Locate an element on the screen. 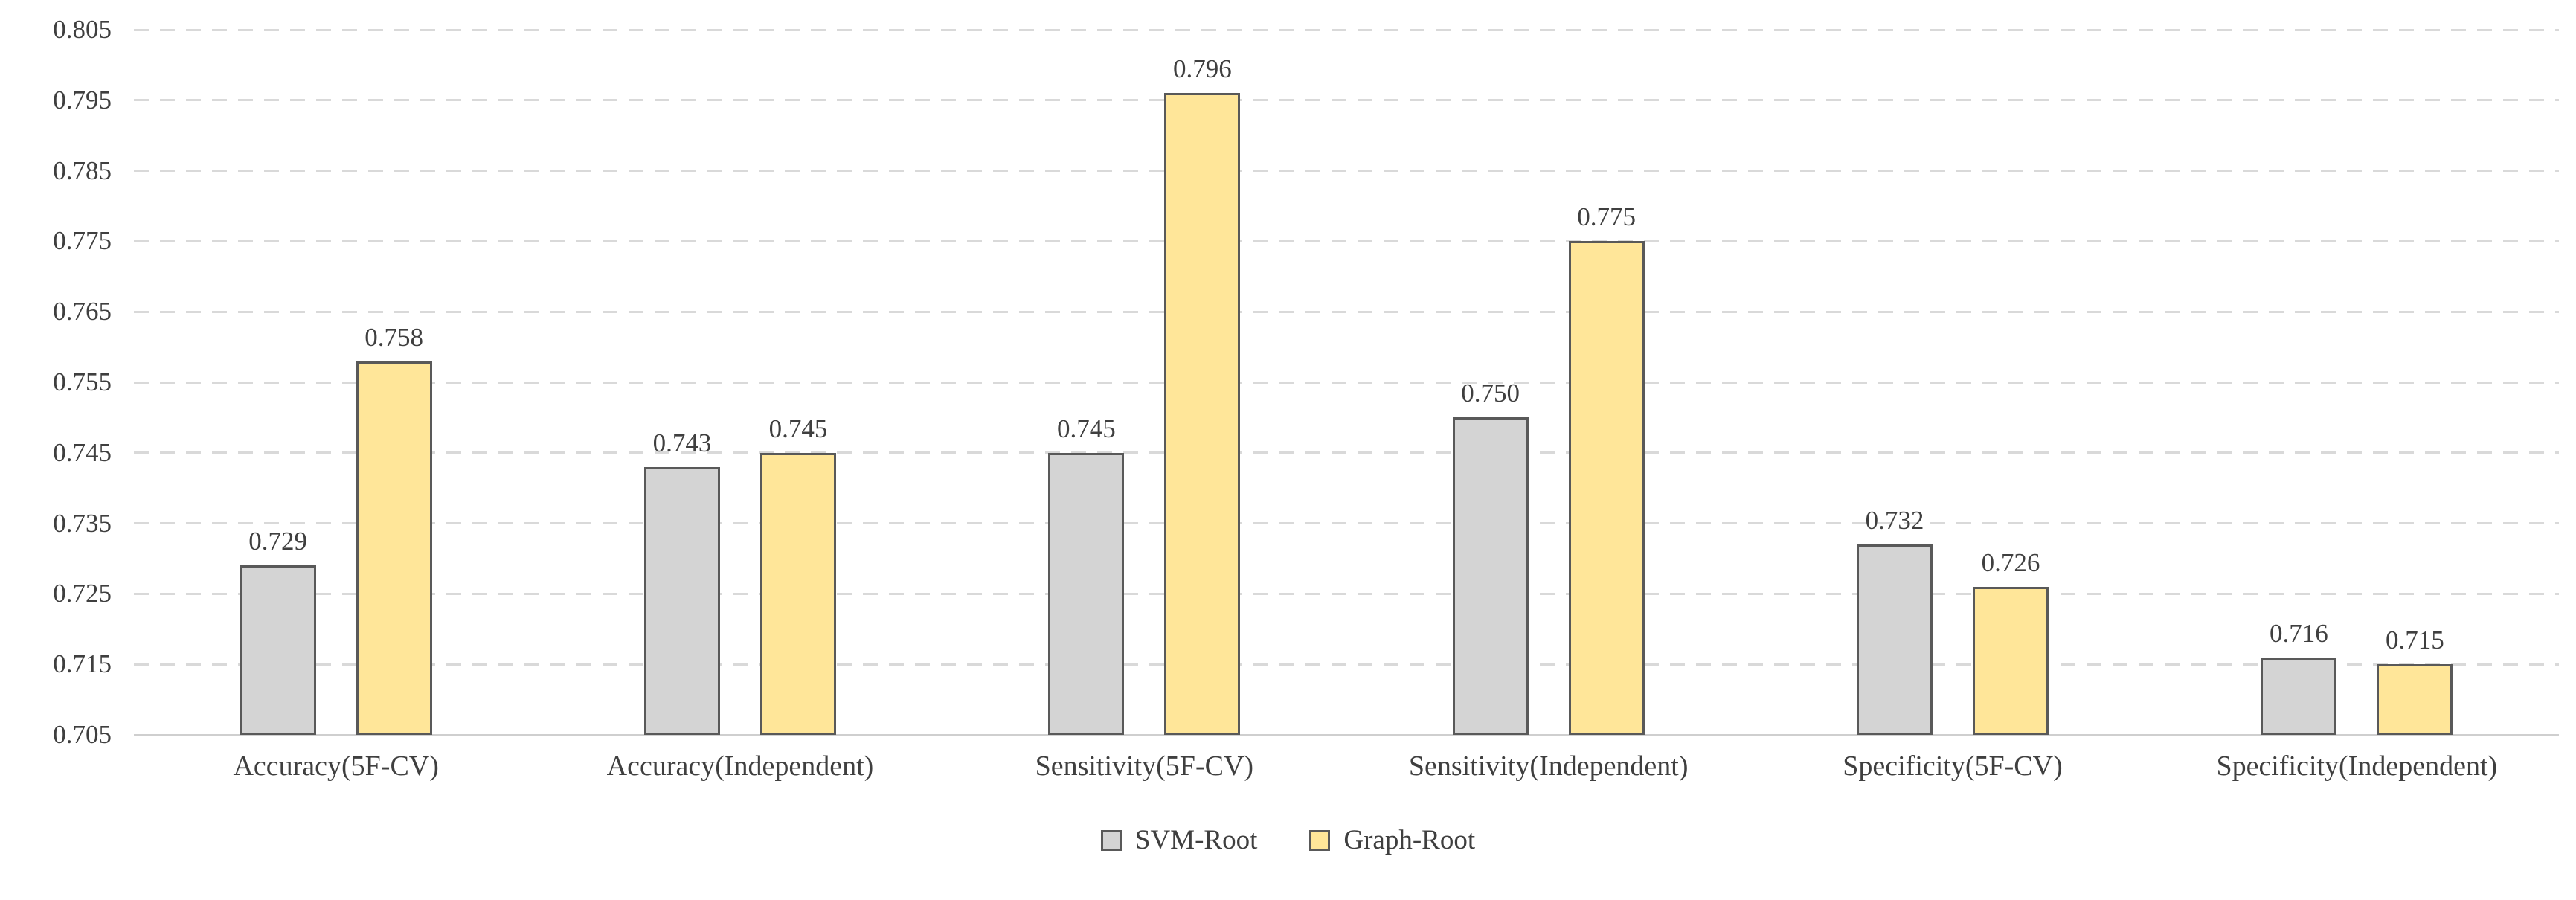 This screenshot has height=900, width=2576. x-category-label: Specificity(Independent) is located at coordinates (2357, 766).